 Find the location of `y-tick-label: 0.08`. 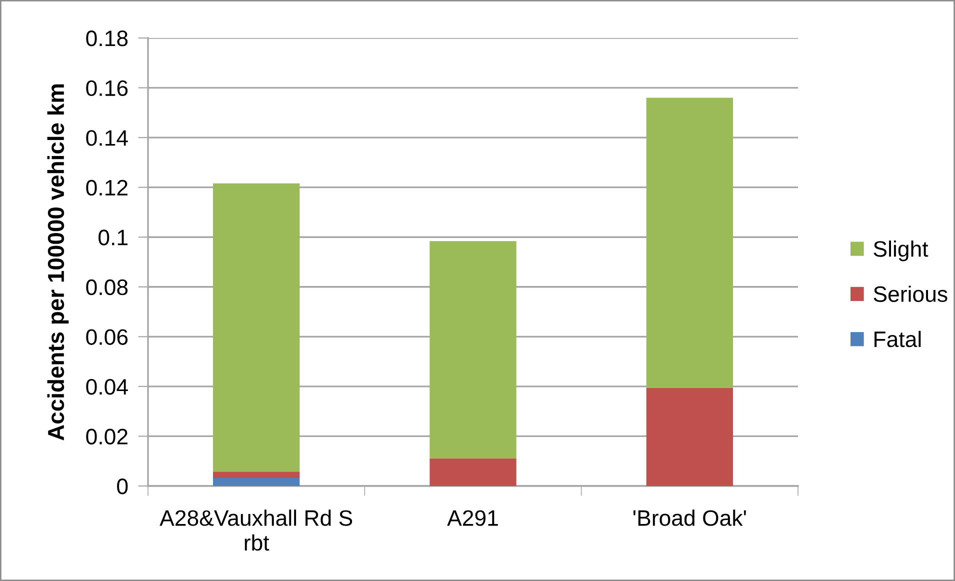

y-tick-label: 0.08 is located at coordinates (107, 287).